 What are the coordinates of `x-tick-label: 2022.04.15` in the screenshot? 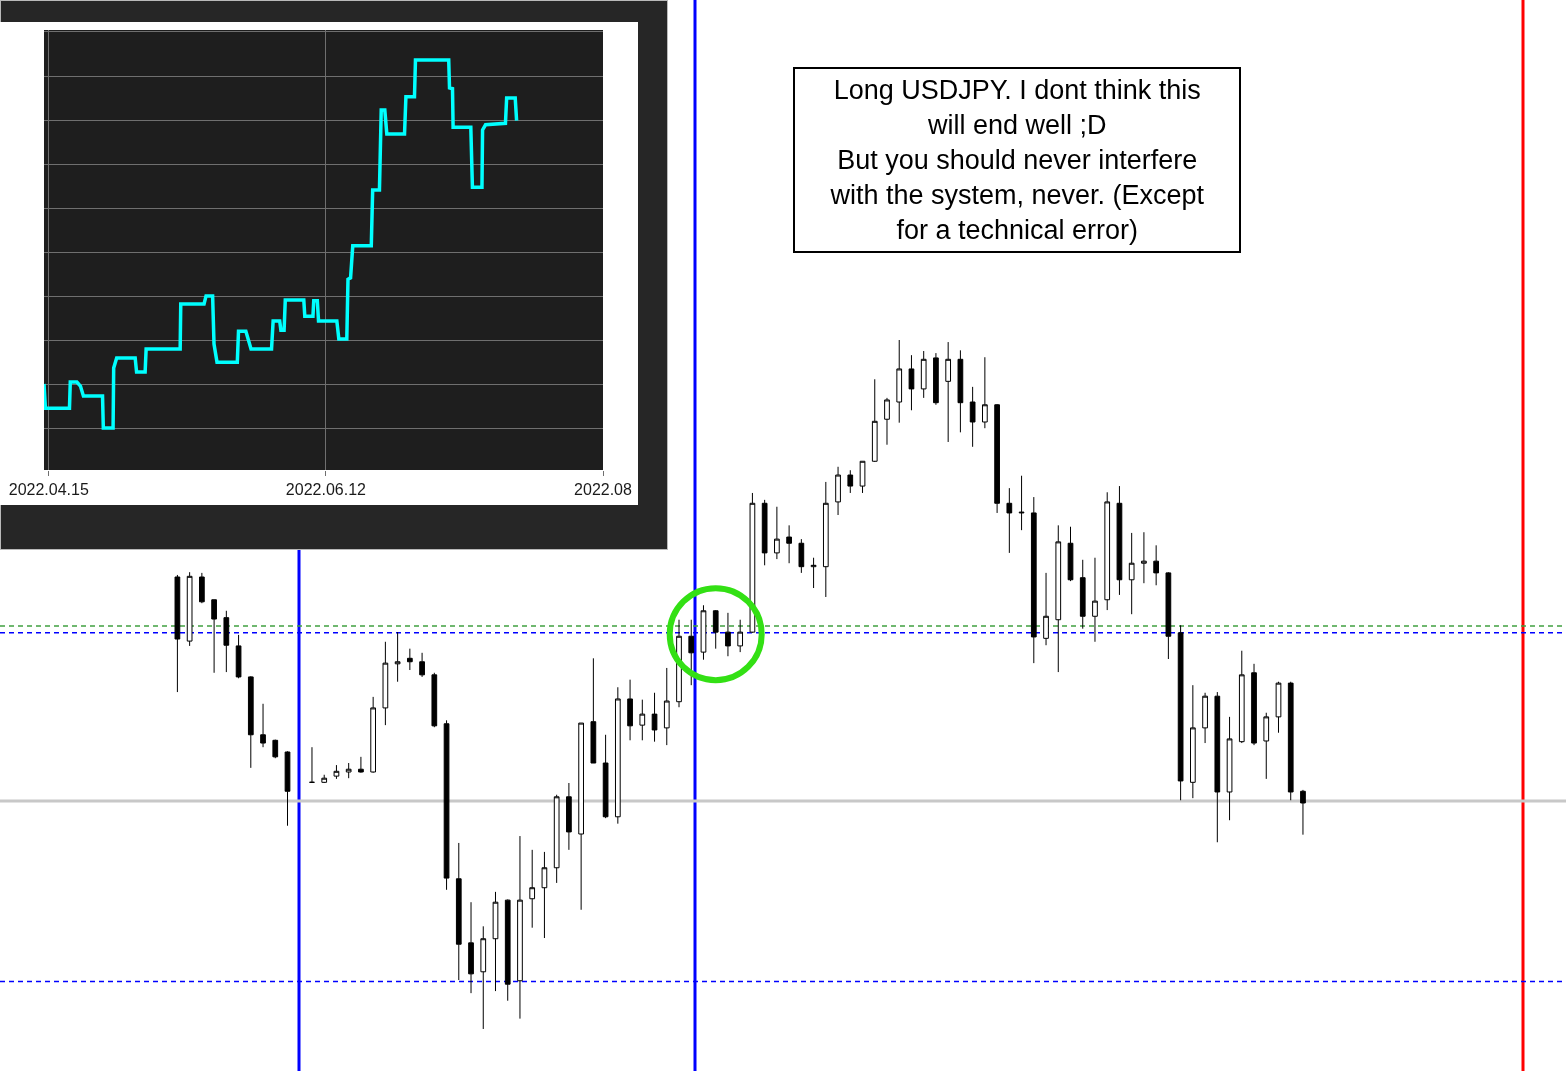 It's located at (48, 490).